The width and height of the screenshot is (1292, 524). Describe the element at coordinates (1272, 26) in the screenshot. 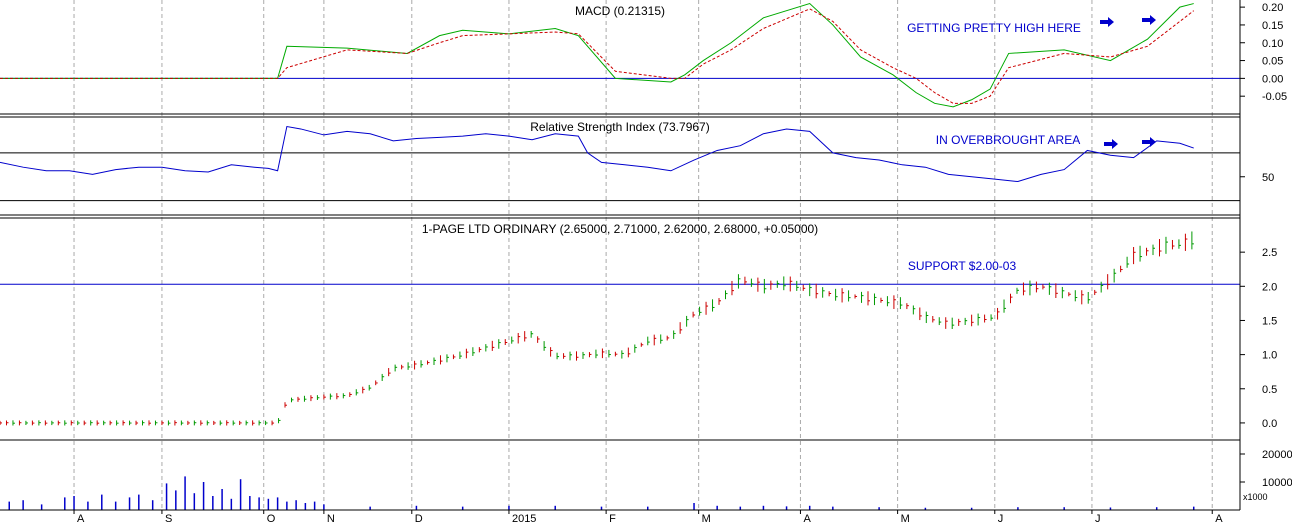

I see `y-tick-label: 0.15` at that location.